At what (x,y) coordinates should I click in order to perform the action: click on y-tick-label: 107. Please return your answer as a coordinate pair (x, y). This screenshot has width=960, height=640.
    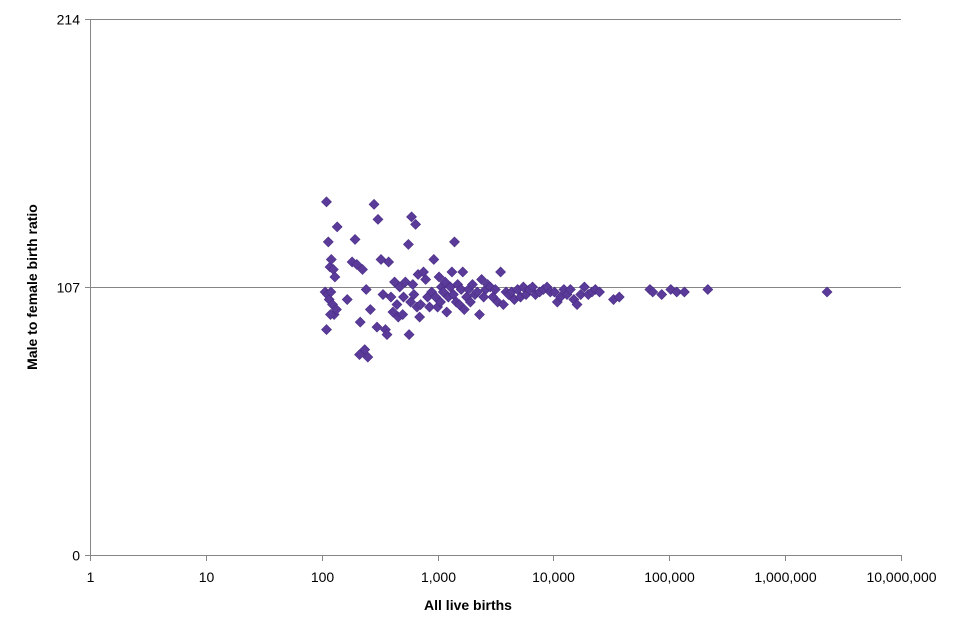
    Looking at the image, I should click on (69, 288).